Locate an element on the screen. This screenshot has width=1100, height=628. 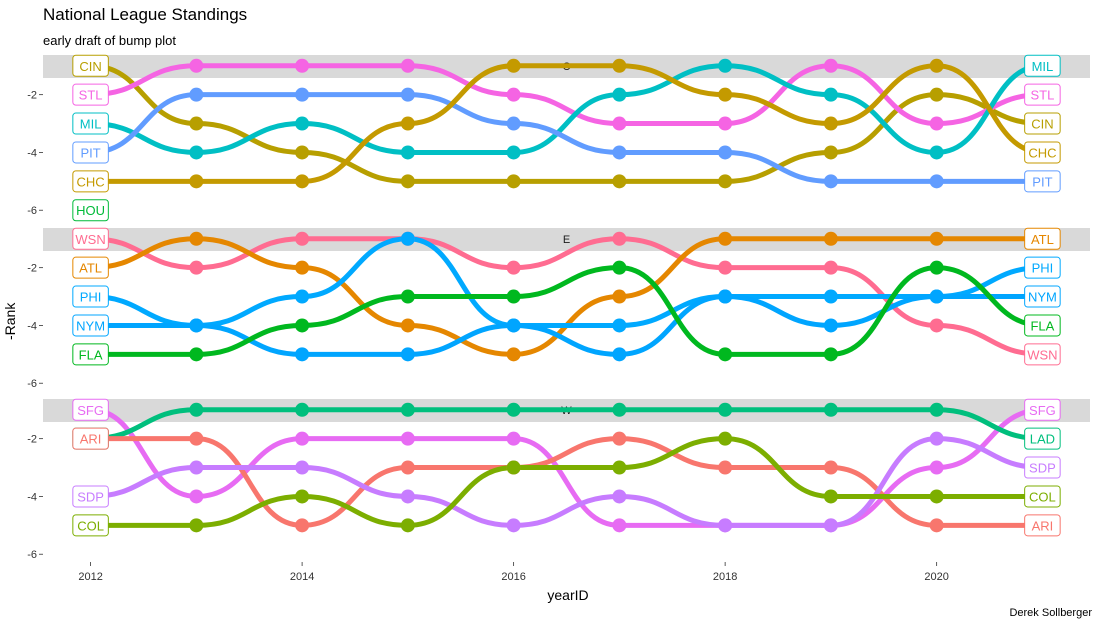
start-label-ATL: ATL is located at coordinates (90, 267).